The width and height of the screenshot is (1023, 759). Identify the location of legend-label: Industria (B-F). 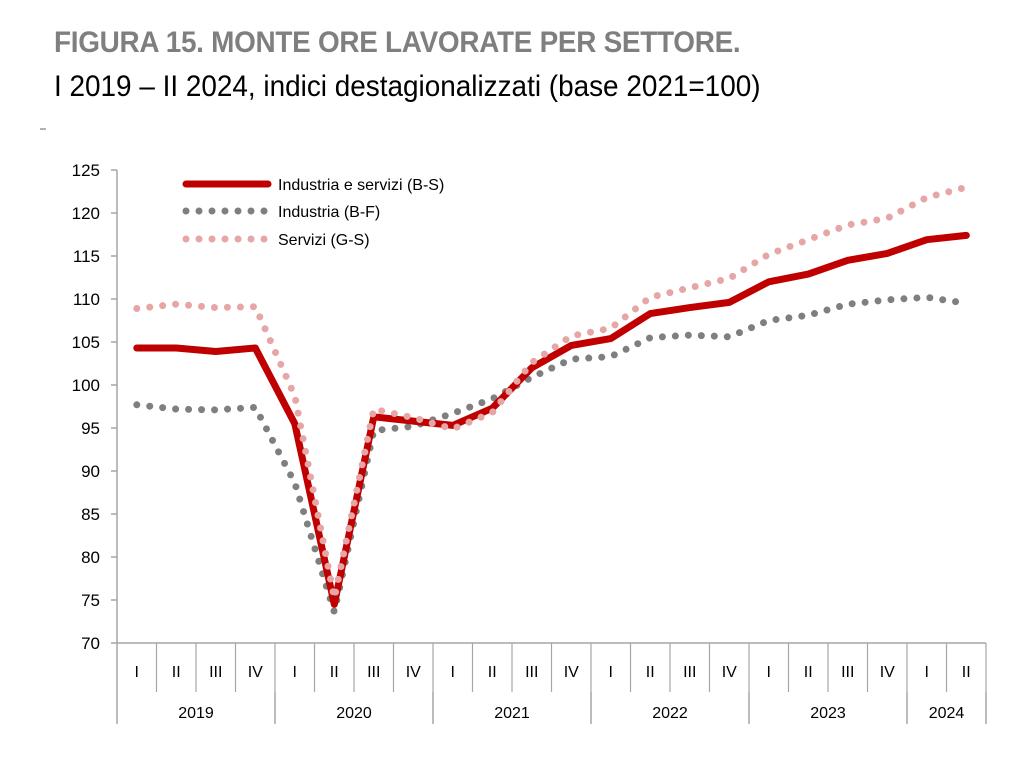
(329, 212).